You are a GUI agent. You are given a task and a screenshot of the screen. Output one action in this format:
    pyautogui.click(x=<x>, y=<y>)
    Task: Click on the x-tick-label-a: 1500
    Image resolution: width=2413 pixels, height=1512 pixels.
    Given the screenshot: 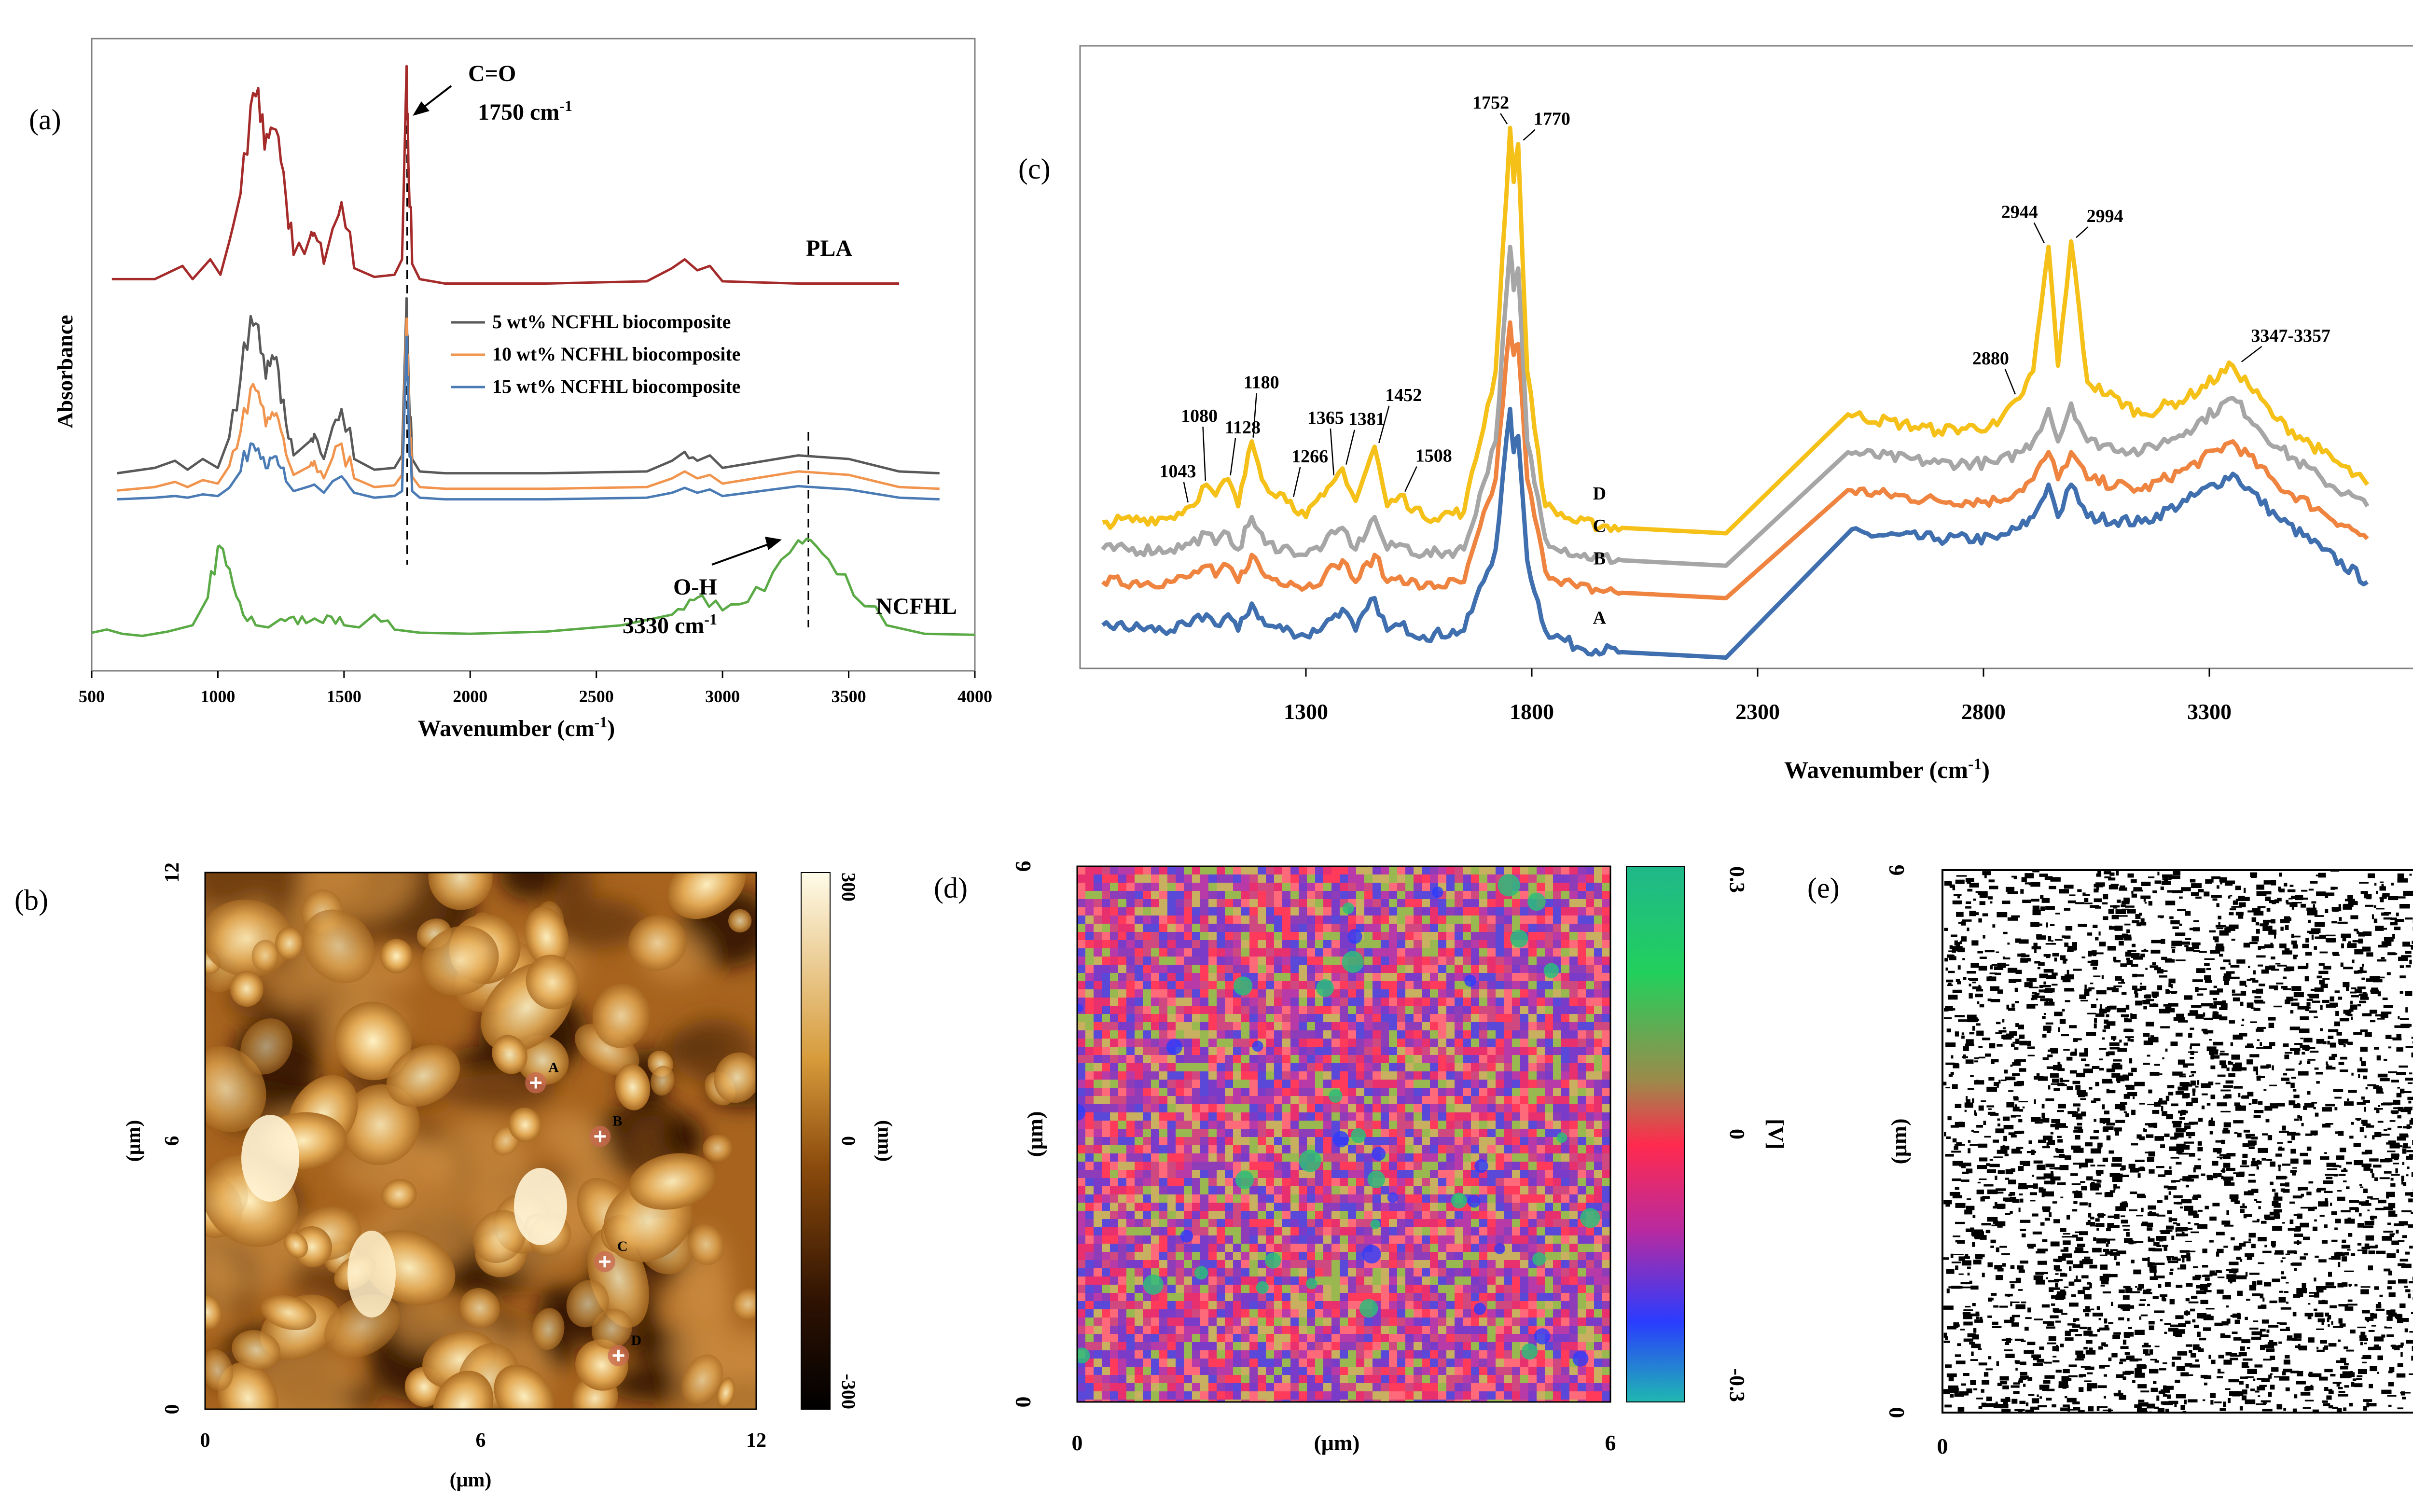 What is the action you would take?
    pyautogui.click(x=344, y=696)
    